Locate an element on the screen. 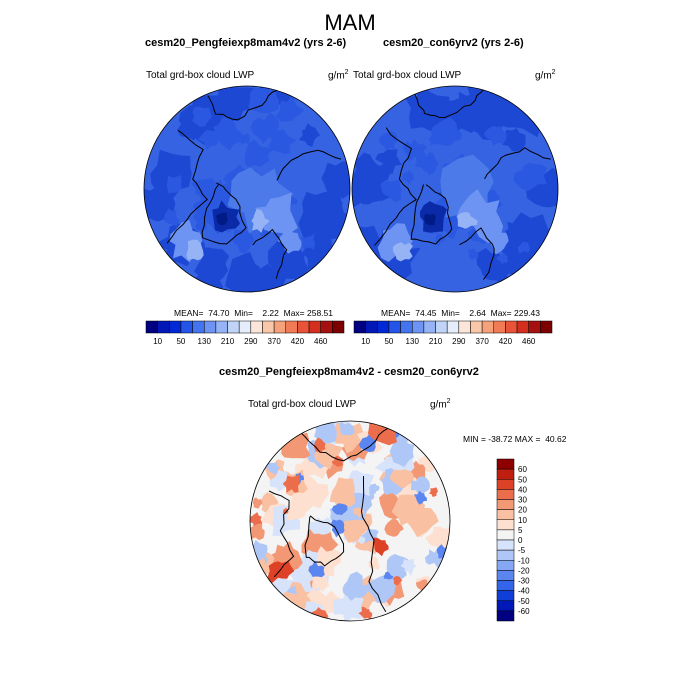 Image resolution: width=700 pixels, height=700 pixels. colorbar-tick-label: 40 is located at coordinates (522, 489).